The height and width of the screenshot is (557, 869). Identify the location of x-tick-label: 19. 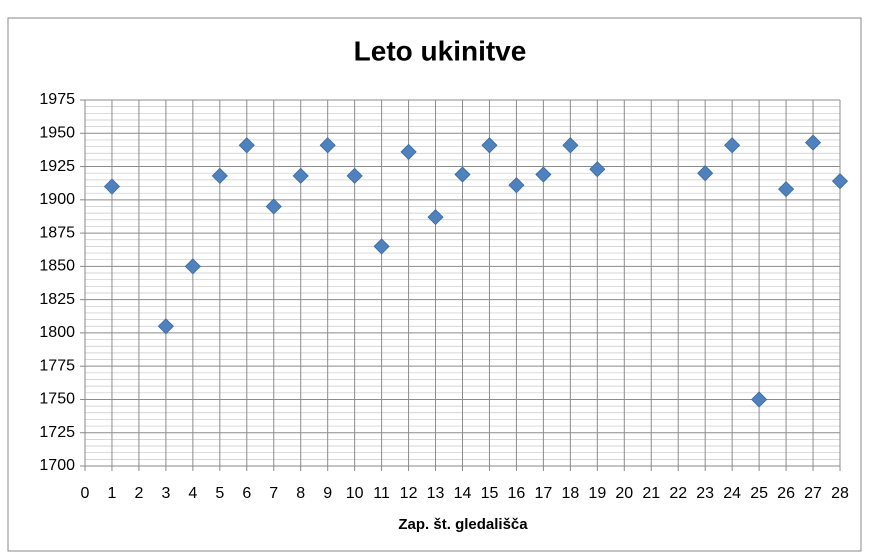
(597, 493).